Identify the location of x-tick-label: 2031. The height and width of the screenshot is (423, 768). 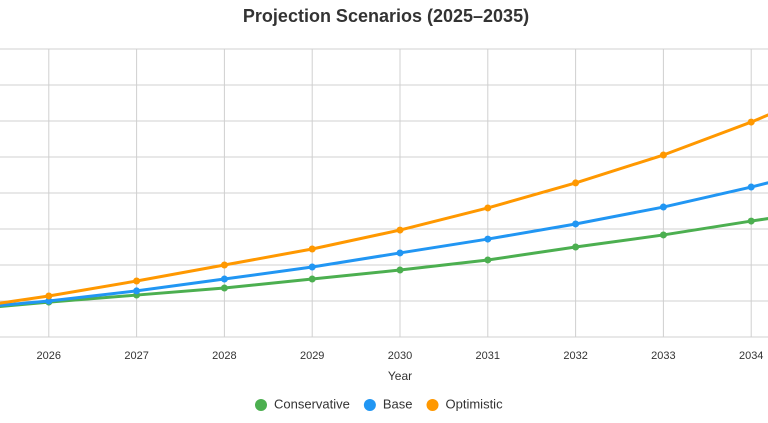
(488, 356).